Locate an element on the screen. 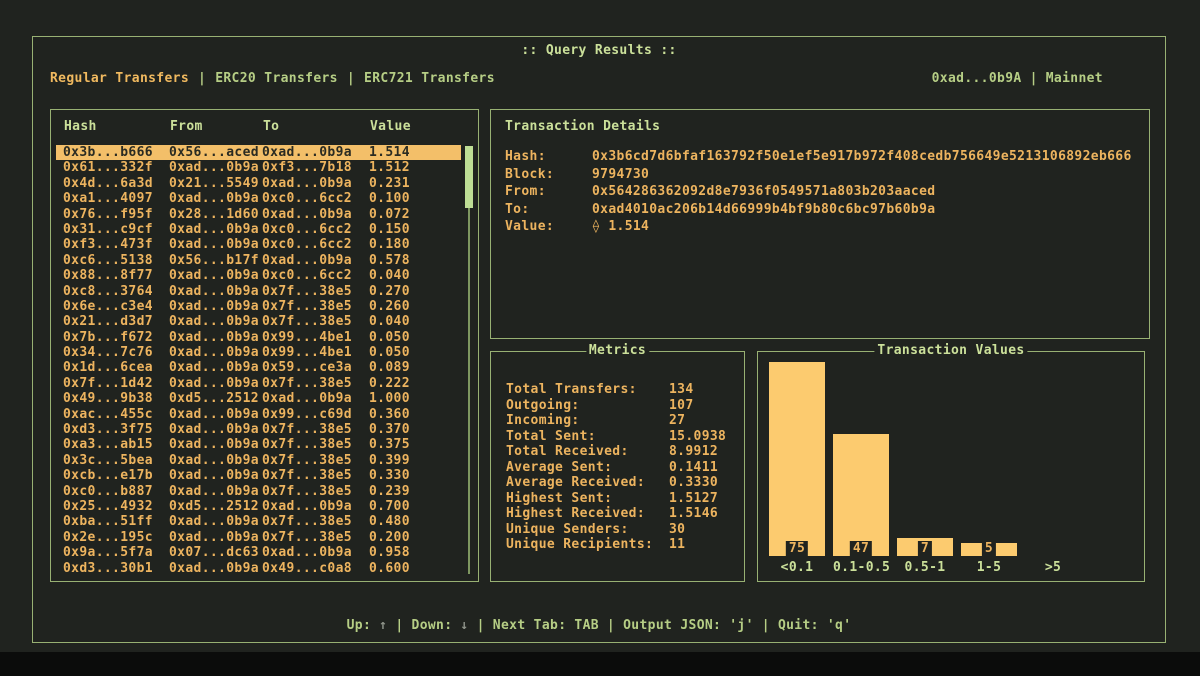 The image size is (1200, 676). cell-hash: 0xcb...e17b is located at coordinates (108, 476).